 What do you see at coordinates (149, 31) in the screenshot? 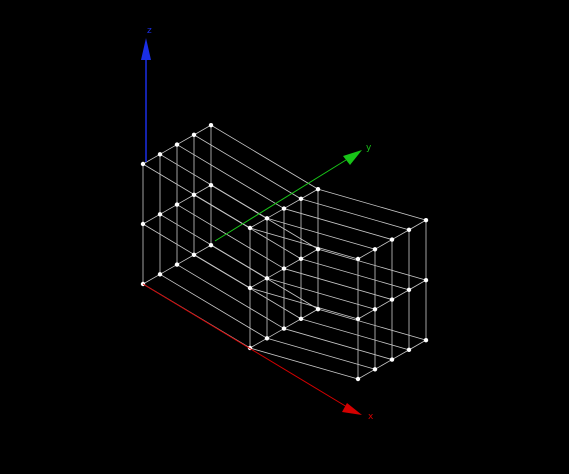
I see `z-axis-label: z` at bounding box center [149, 31].